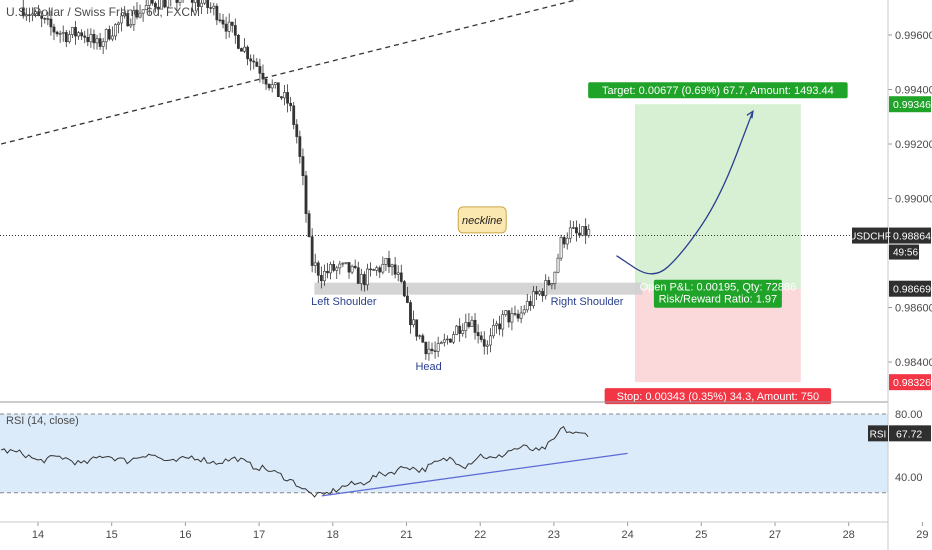 This screenshot has height=550, width=932. I want to click on time-tick-label: 29, so click(922, 535).